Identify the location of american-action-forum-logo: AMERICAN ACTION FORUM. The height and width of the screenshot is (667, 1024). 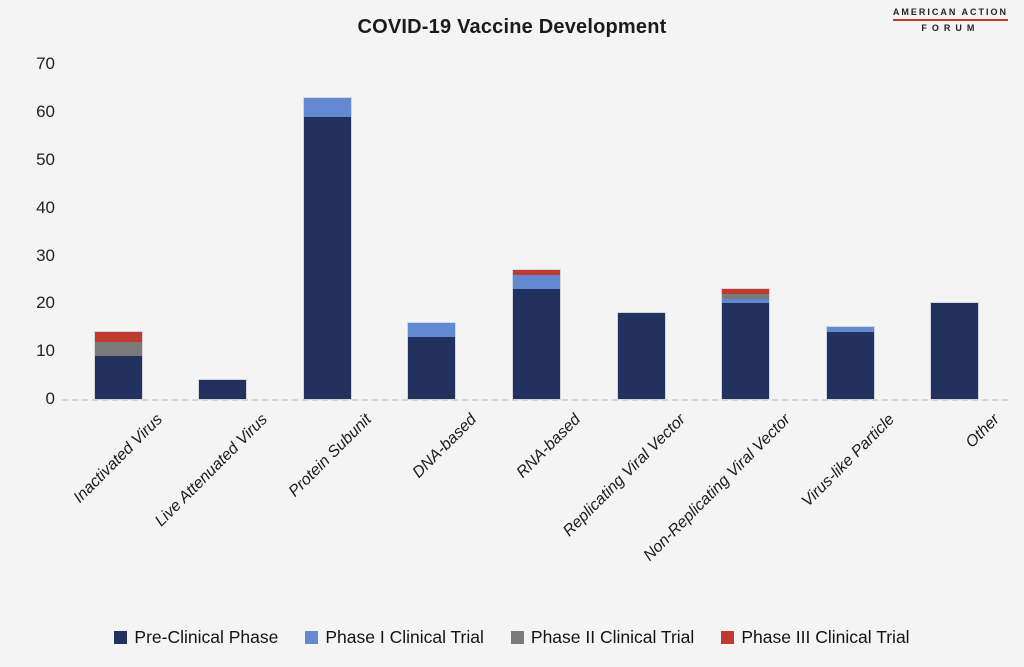
(950, 20).